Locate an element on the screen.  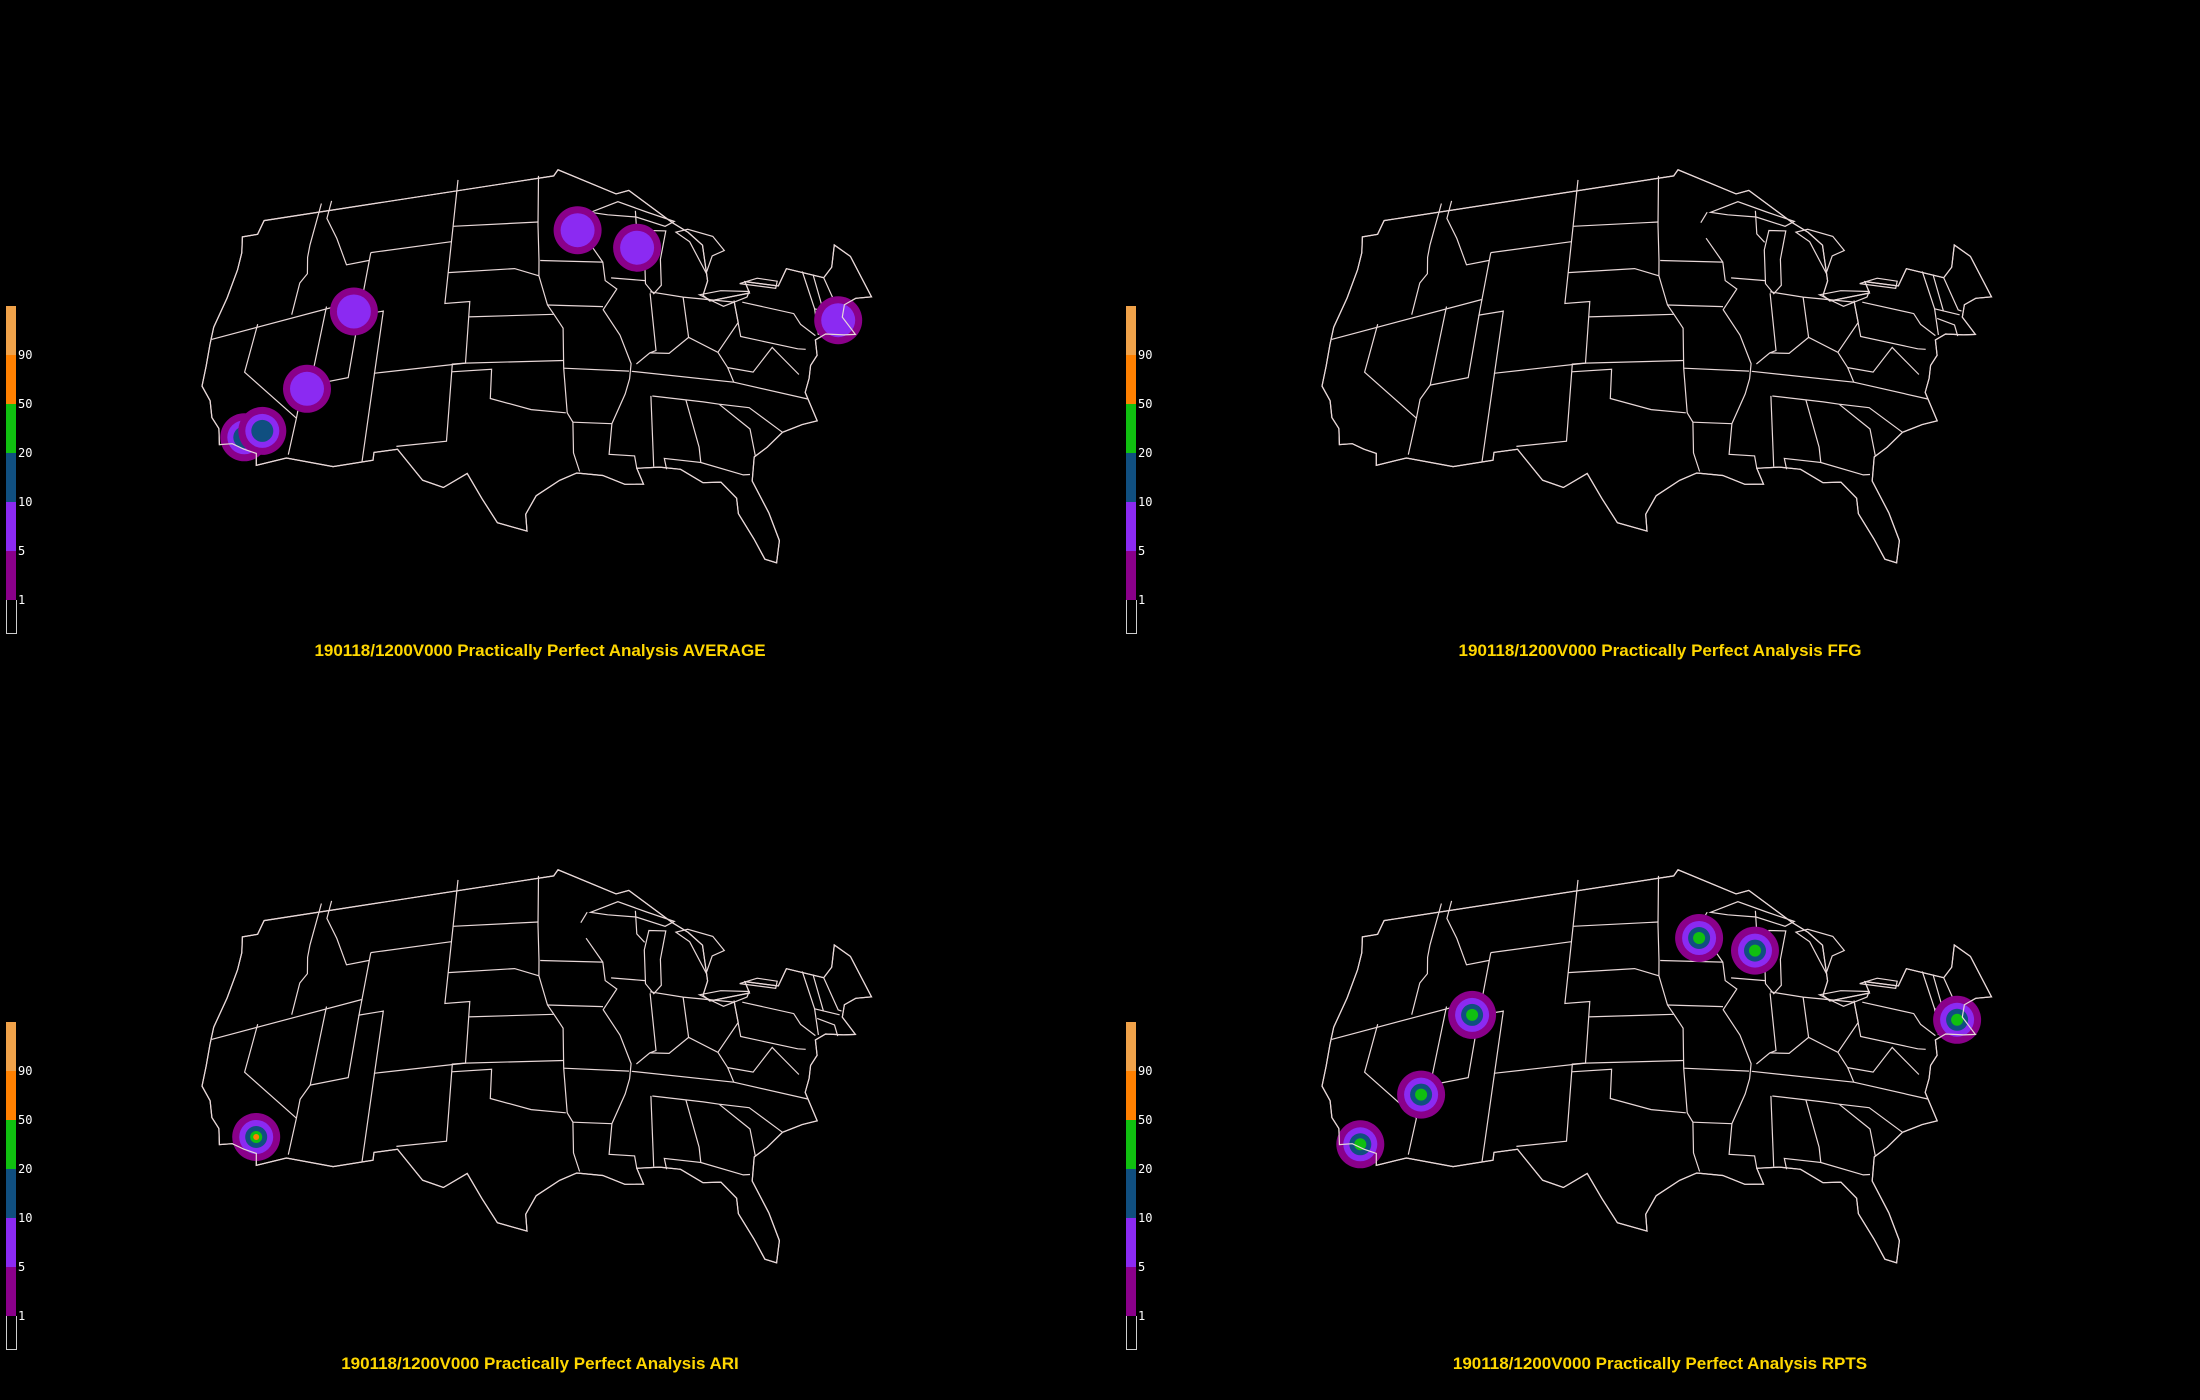
map-average is located at coordinates (537, 366).